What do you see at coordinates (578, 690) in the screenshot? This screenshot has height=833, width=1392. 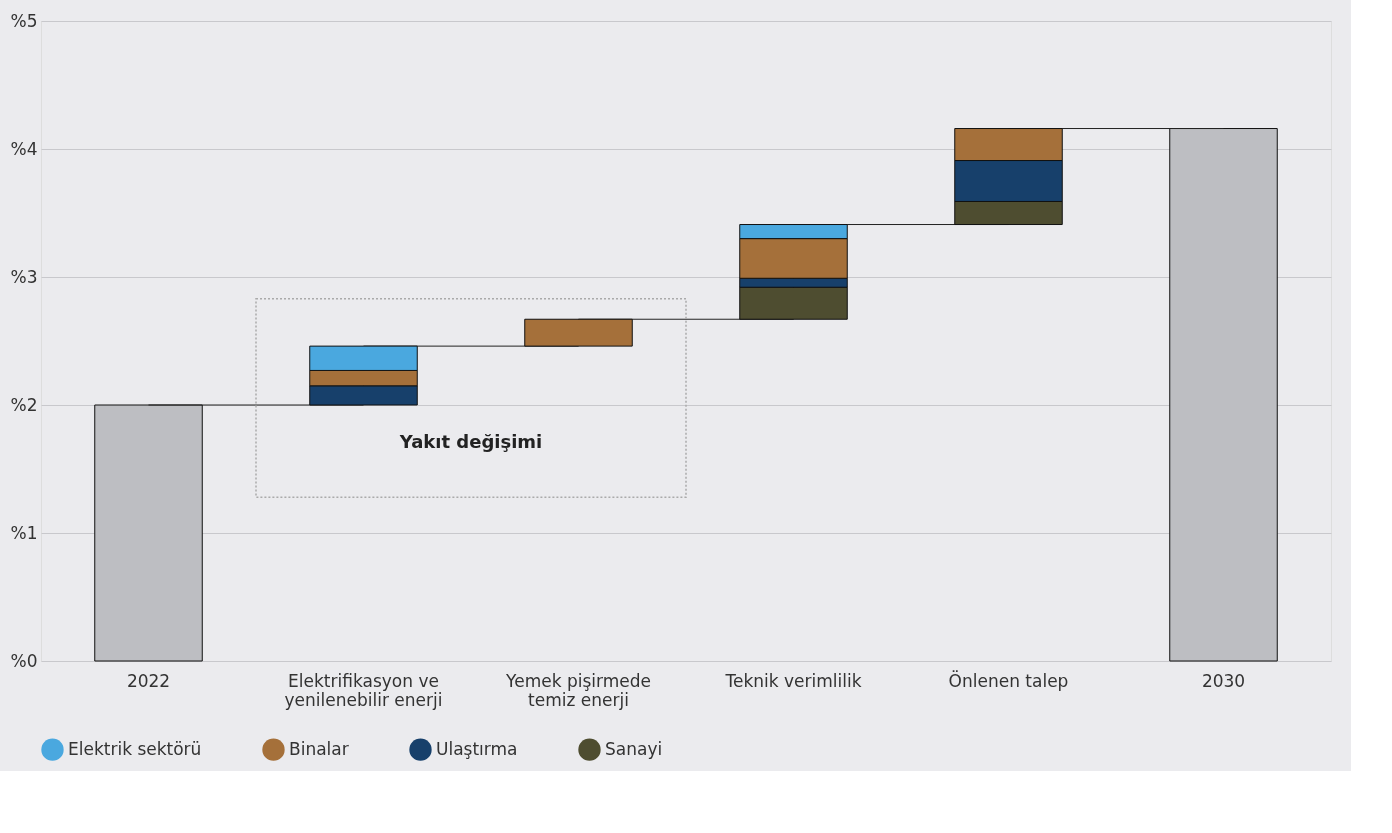 I see `x-tick-label: Yemek pişirmede temiz enerji` at bounding box center [578, 690].